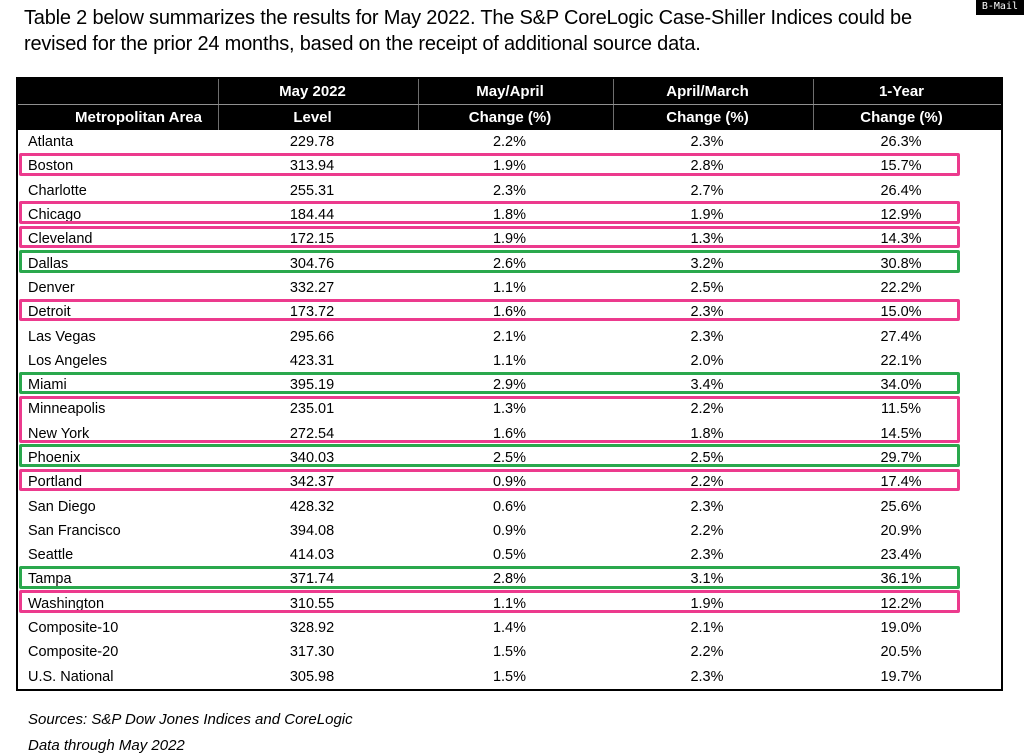 This screenshot has width=1024, height=754. Describe the element at coordinates (901, 409) in the screenshot. I see `cell-1-year-change: 11.5%` at that location.